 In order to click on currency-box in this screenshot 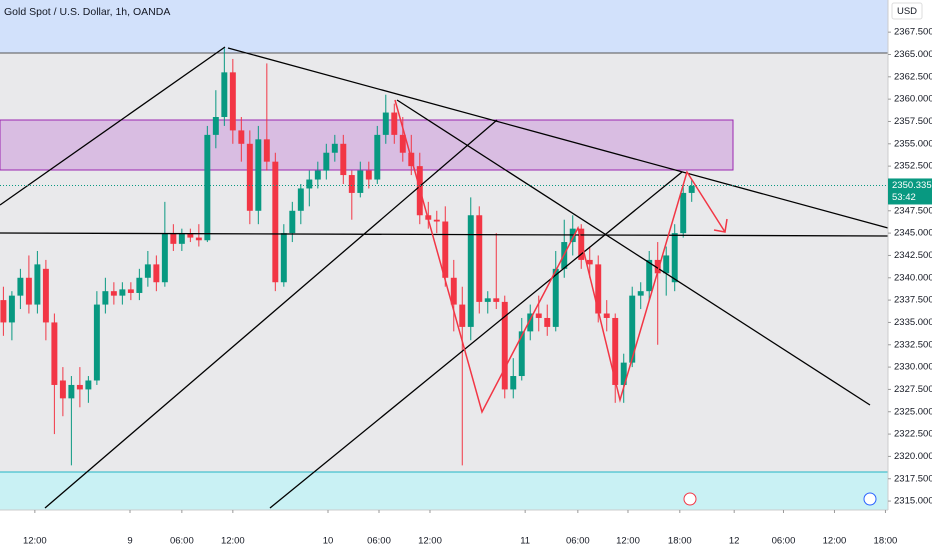, I will do `click(907, 11)`.